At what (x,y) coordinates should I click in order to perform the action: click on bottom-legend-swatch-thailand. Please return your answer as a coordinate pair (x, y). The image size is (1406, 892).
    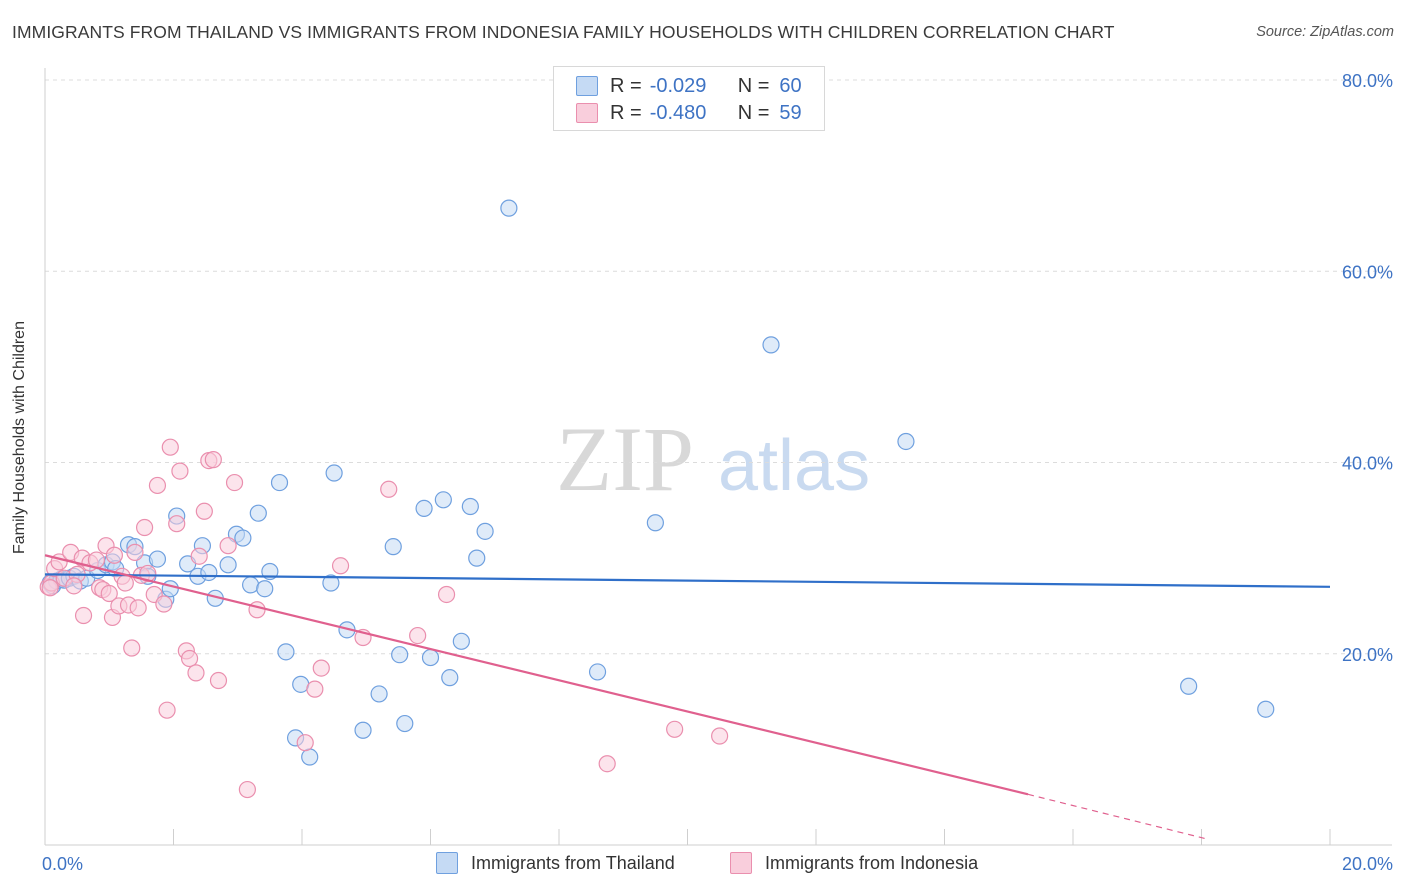
    Looking at the image, I should click on (447, 863).